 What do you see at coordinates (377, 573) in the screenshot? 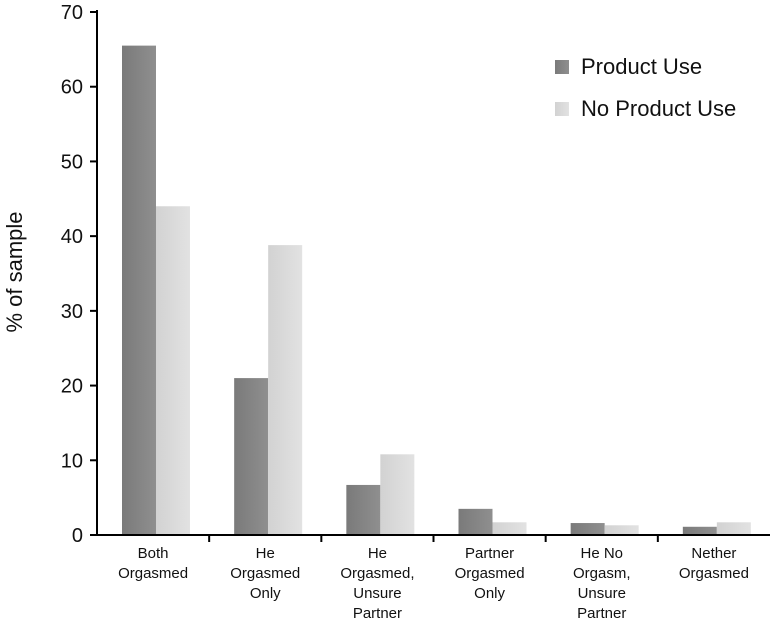
I see `x-category-label-line: Orgasmed,` at bounding box center [377, 573].